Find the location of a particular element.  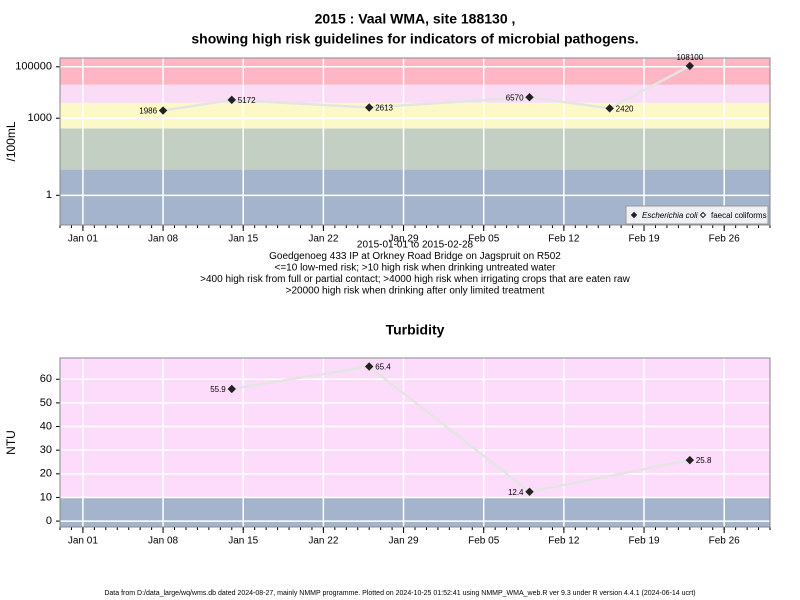

y-tick-label: 20 is located at coordinates (46, 474).